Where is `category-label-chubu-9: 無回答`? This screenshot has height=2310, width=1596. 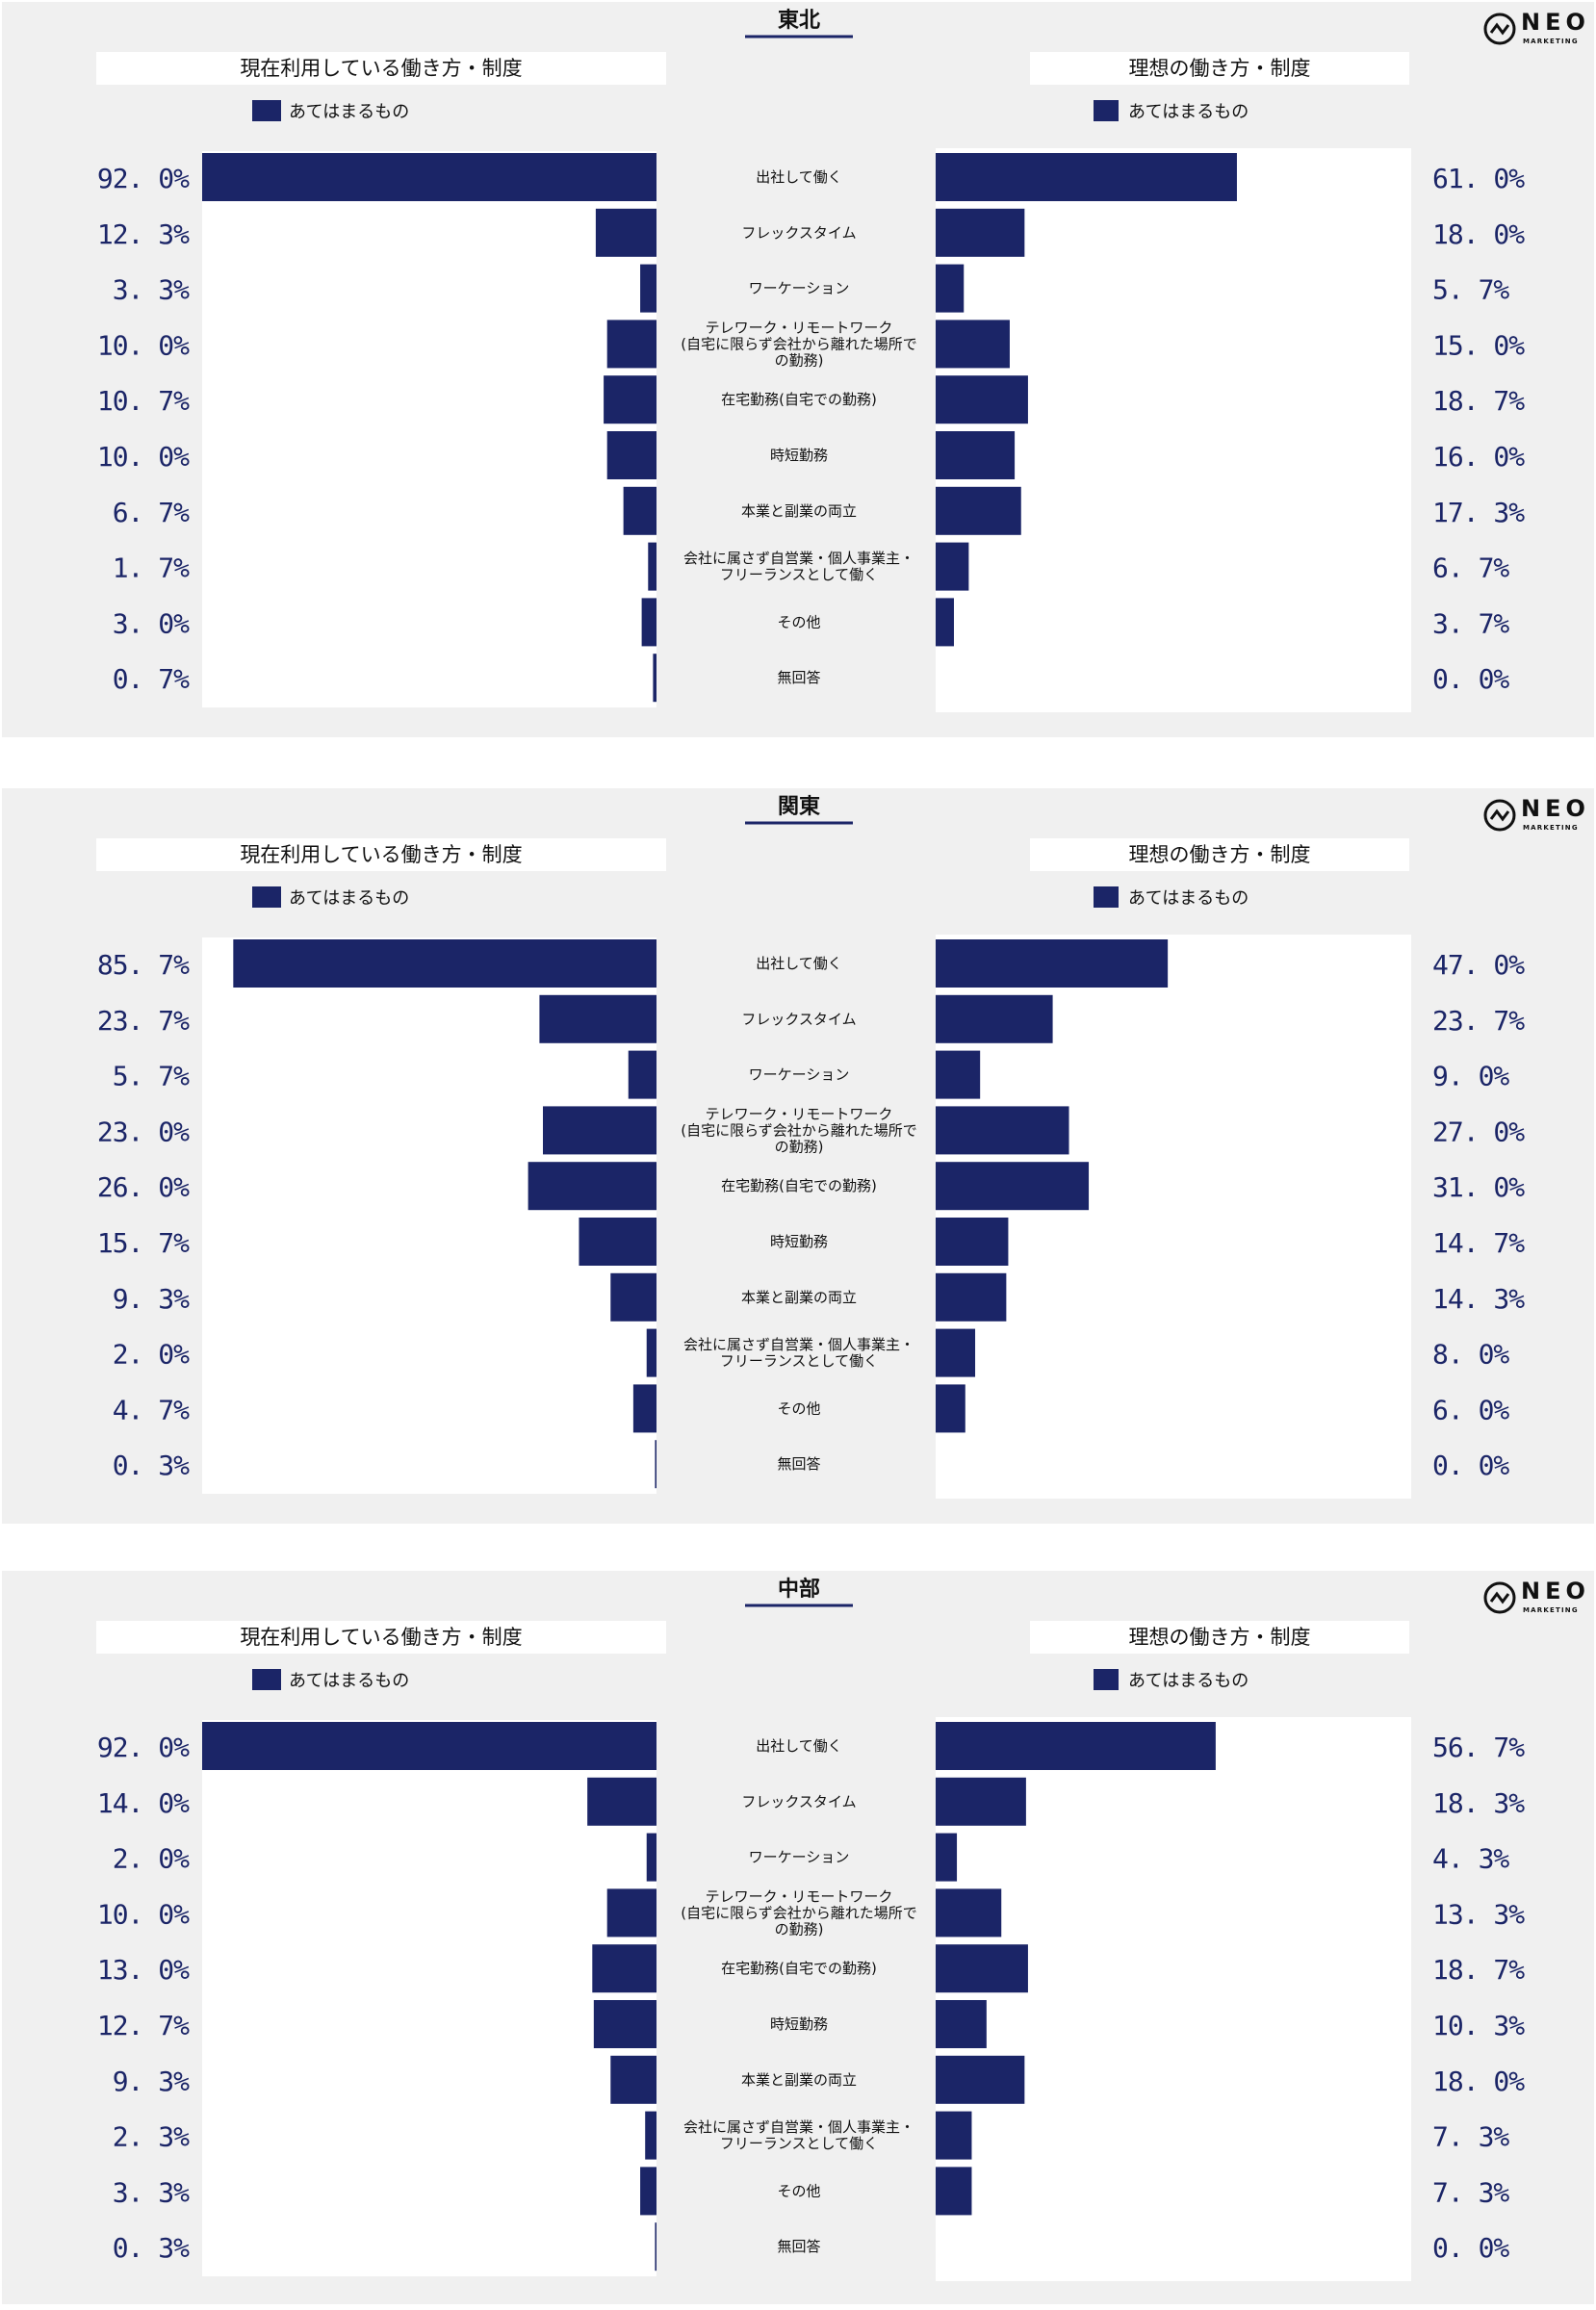
category-label-chubu-9: 無回答 is located at coordinates (799, 2246).